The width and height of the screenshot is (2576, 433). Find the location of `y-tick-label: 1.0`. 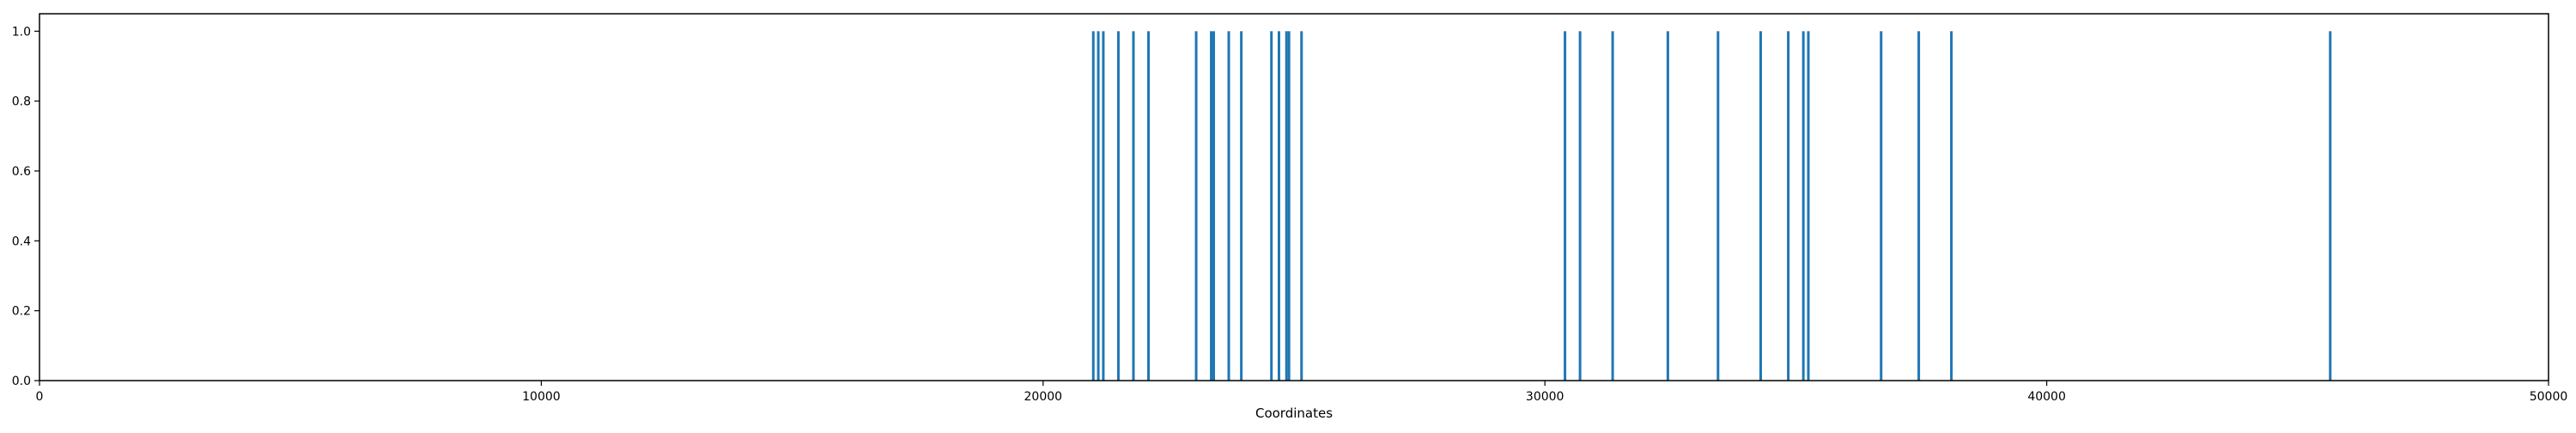

y-tick-label: 1.0 is located at coordinates (21, 32).